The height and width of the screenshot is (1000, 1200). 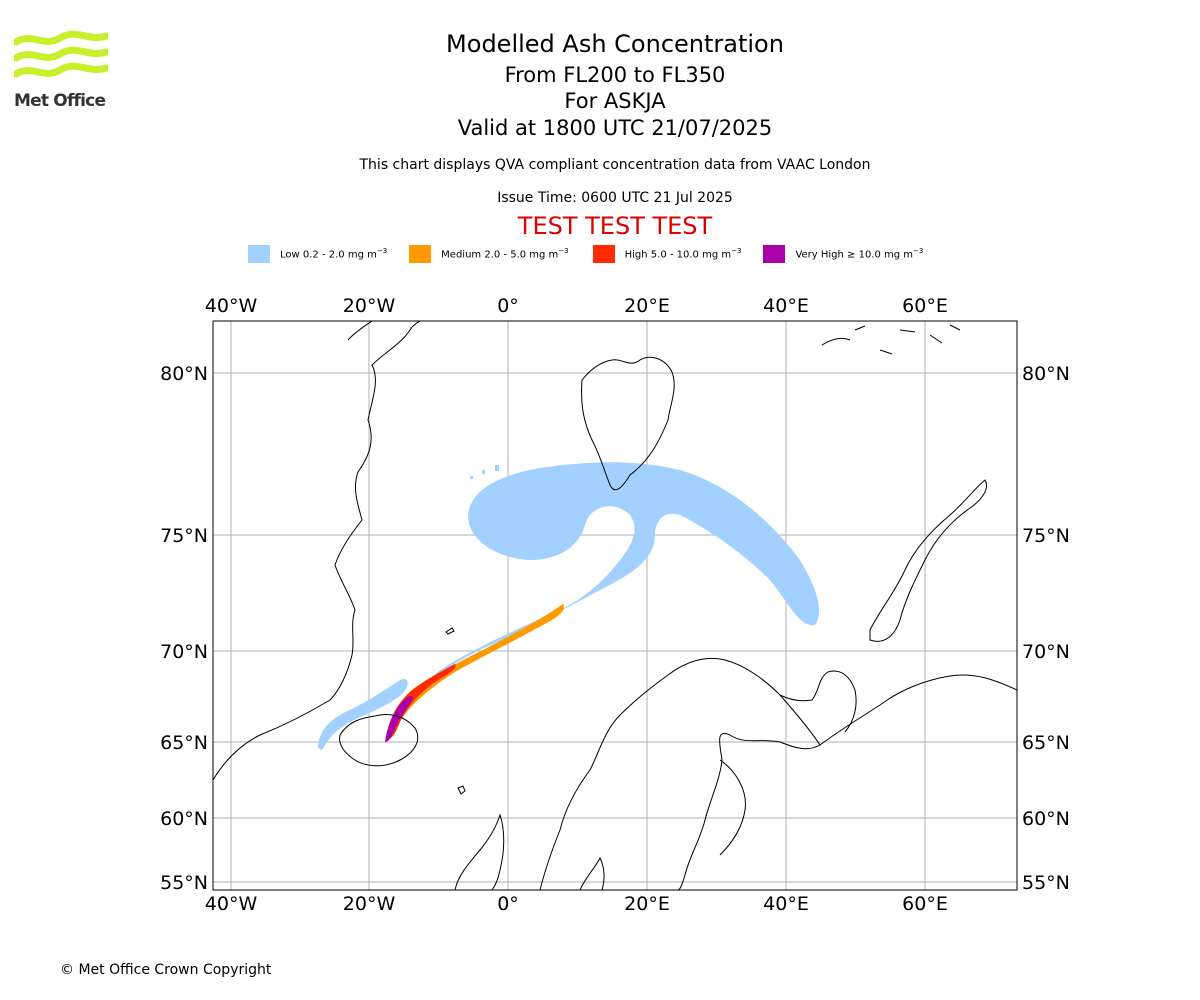 I want to click on legend-label-very-high: Very High ≥ 10.0 mg m−3, so click(x=859, y=254).